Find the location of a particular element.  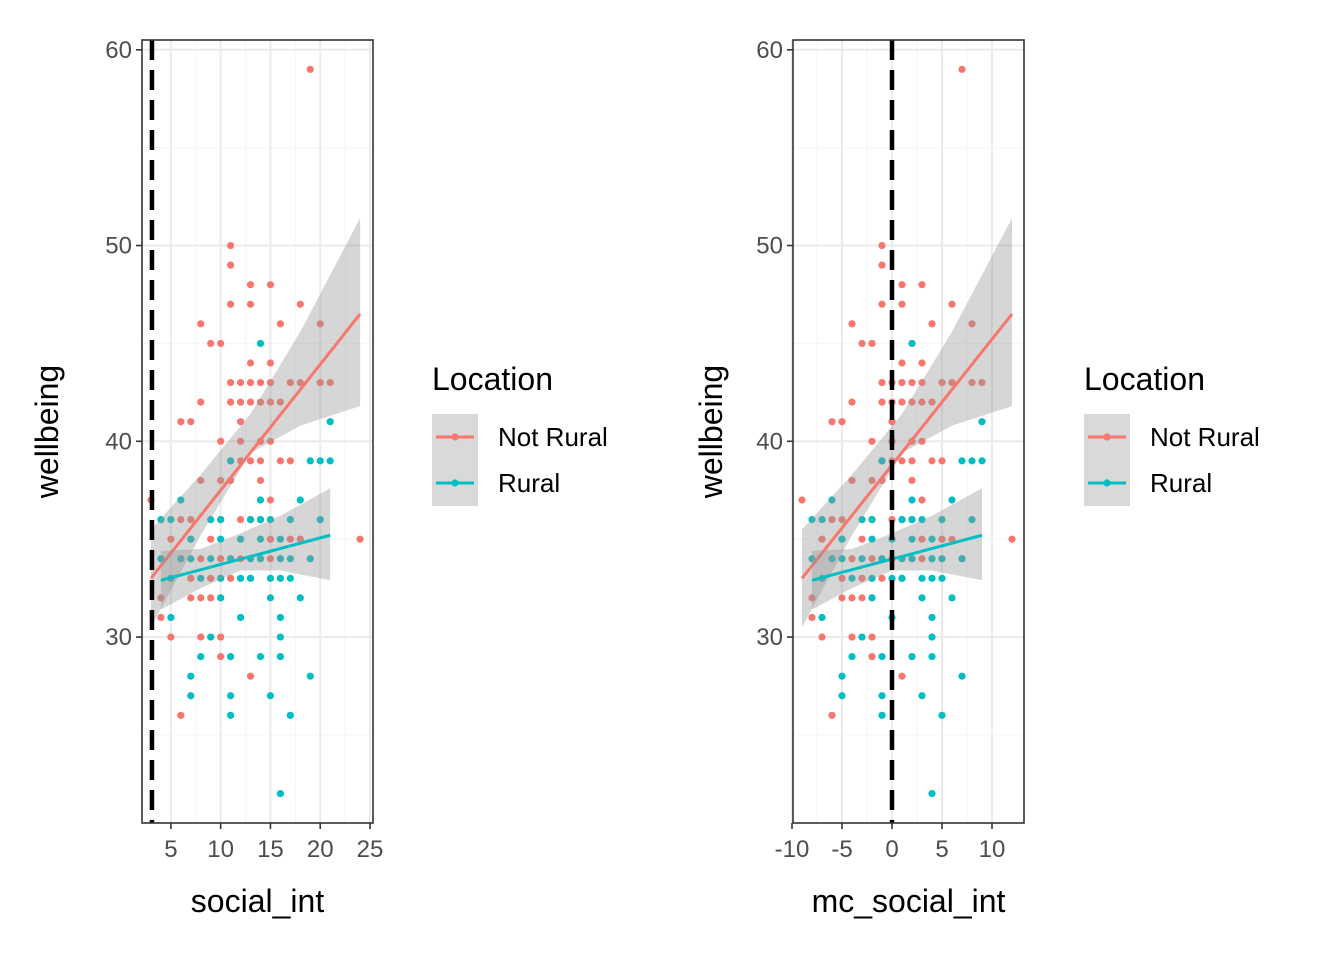

y-tick-label: 40 is located at coordinates (769, 441).